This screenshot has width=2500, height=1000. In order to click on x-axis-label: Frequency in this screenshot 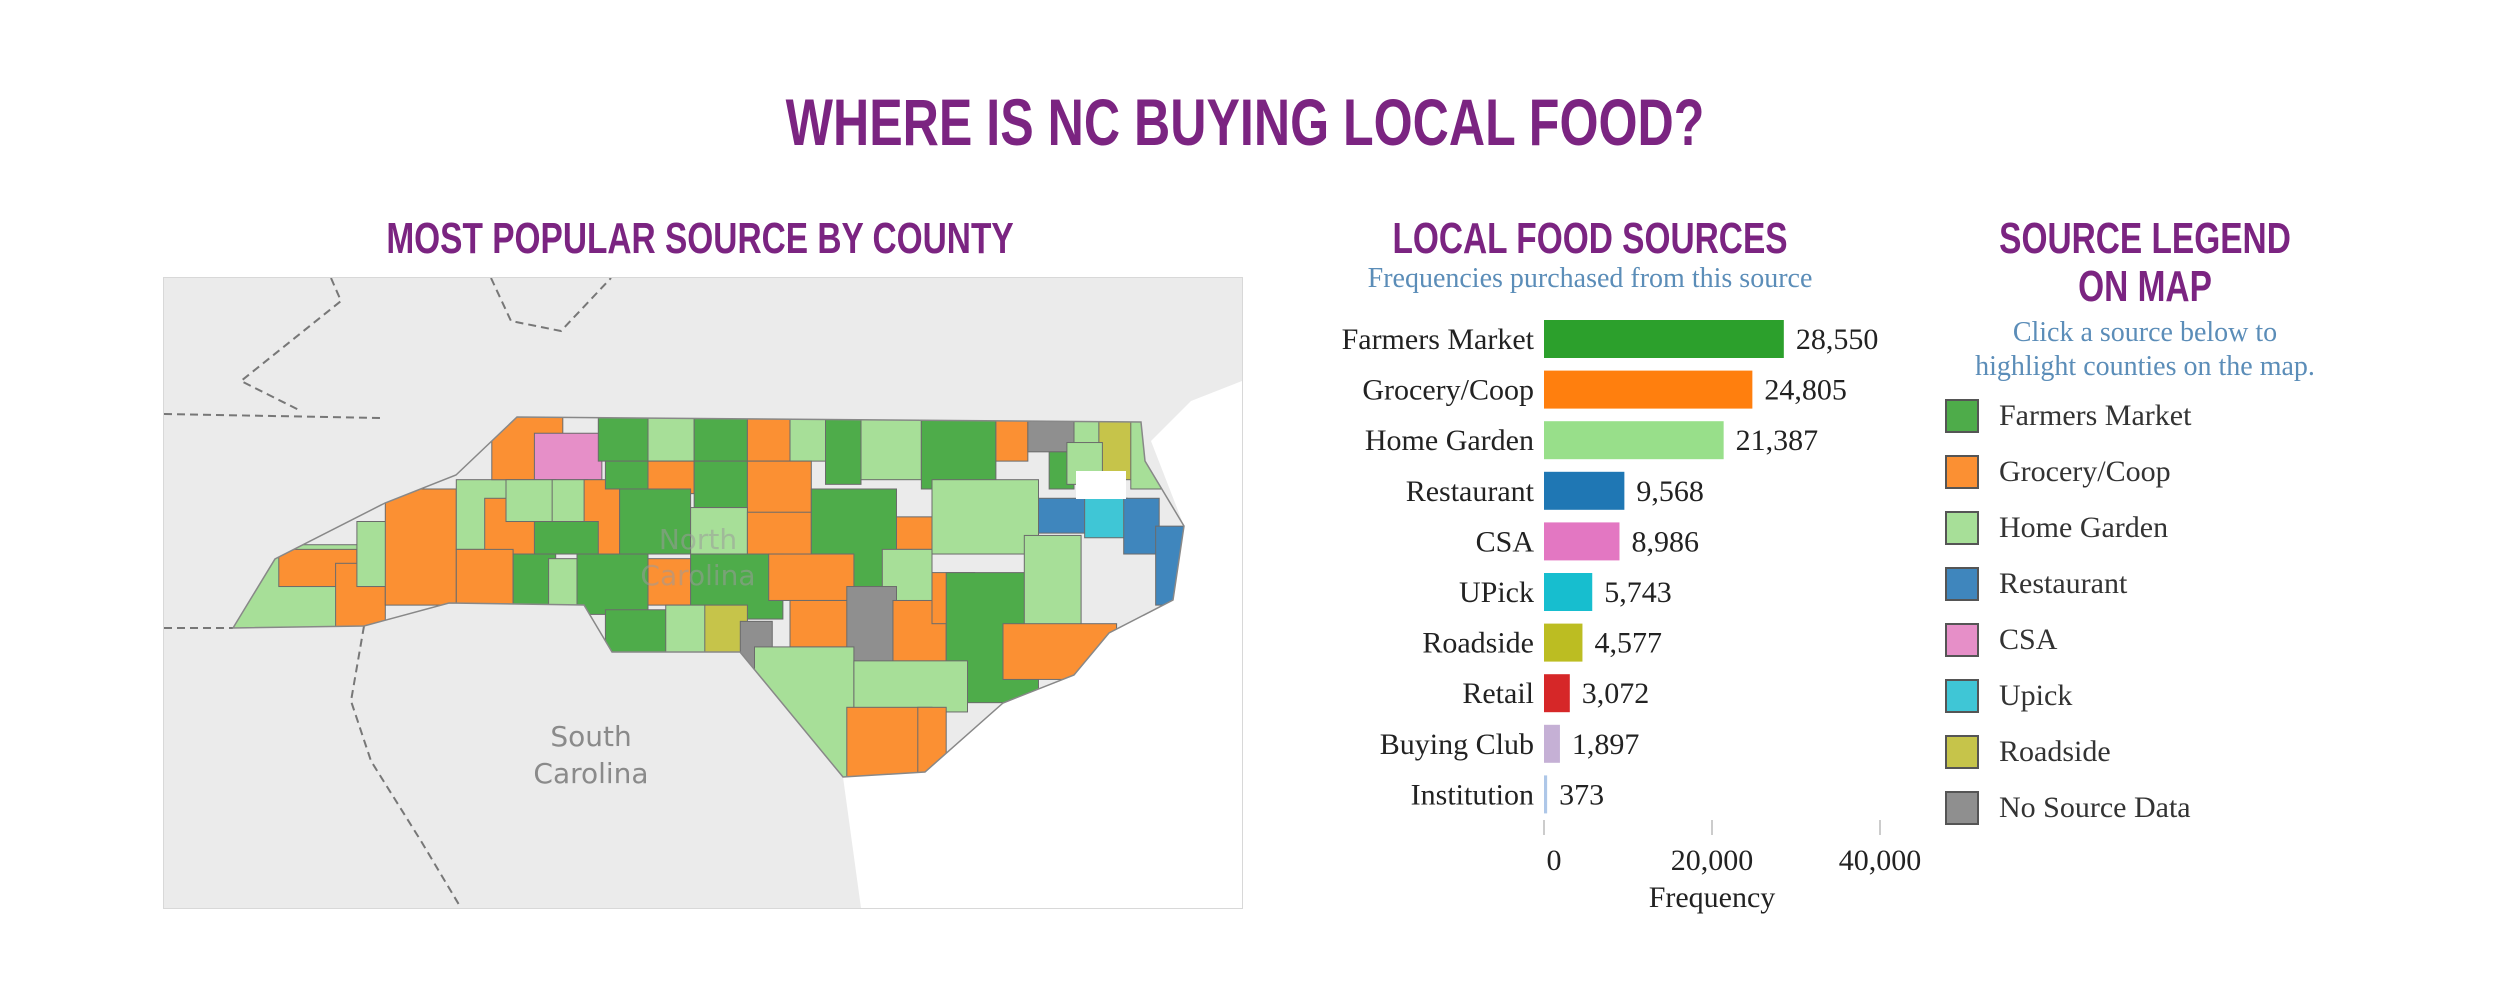, I will do `click(1712, 897)`.